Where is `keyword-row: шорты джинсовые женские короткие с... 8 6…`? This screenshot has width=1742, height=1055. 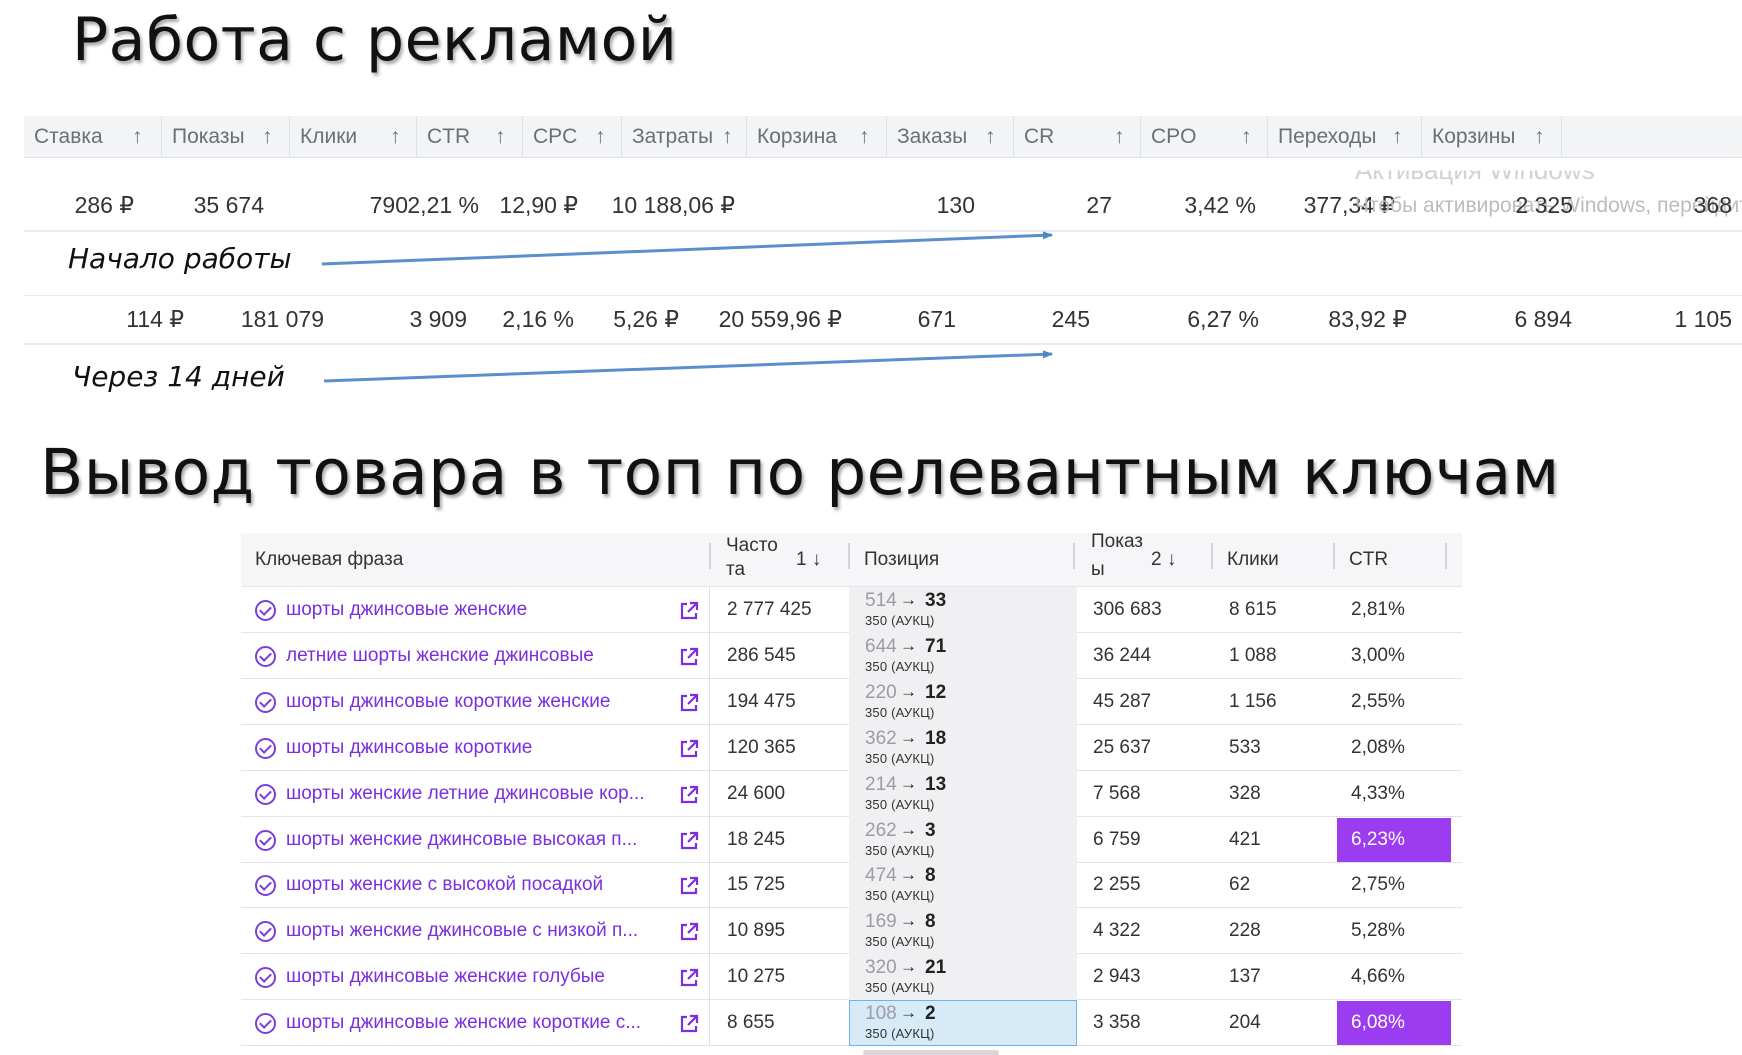
keyword-row: шорты джинсовые женские короткие с... 8 6… is located at coordinates (851, 1023).